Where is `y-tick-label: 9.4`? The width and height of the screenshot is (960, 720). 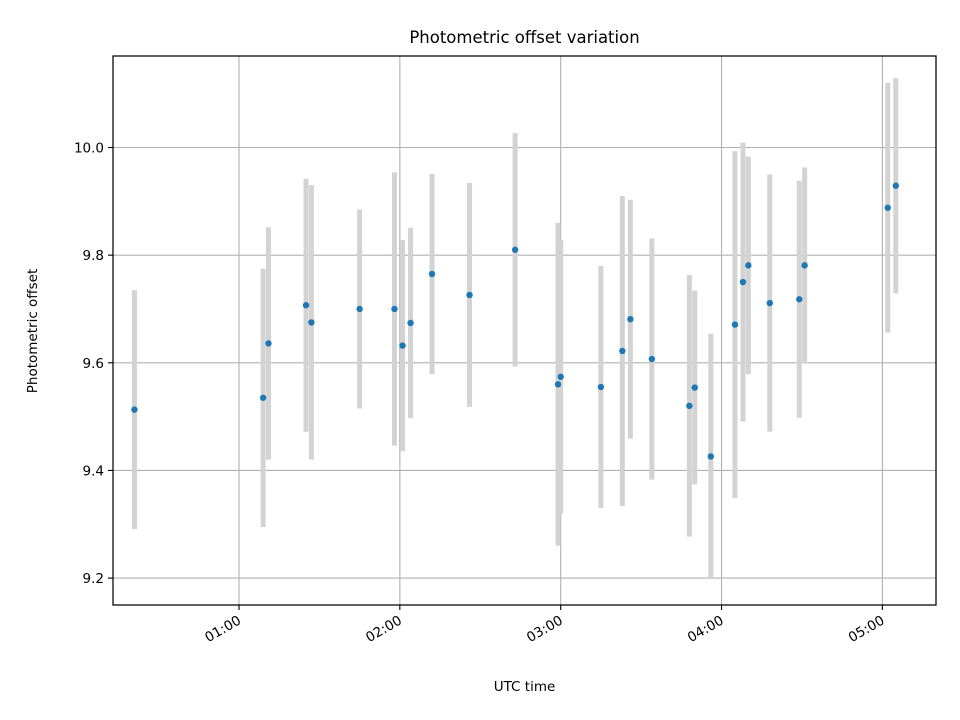
y-tick-label: 9.4 is located at coordinates (93, 471).